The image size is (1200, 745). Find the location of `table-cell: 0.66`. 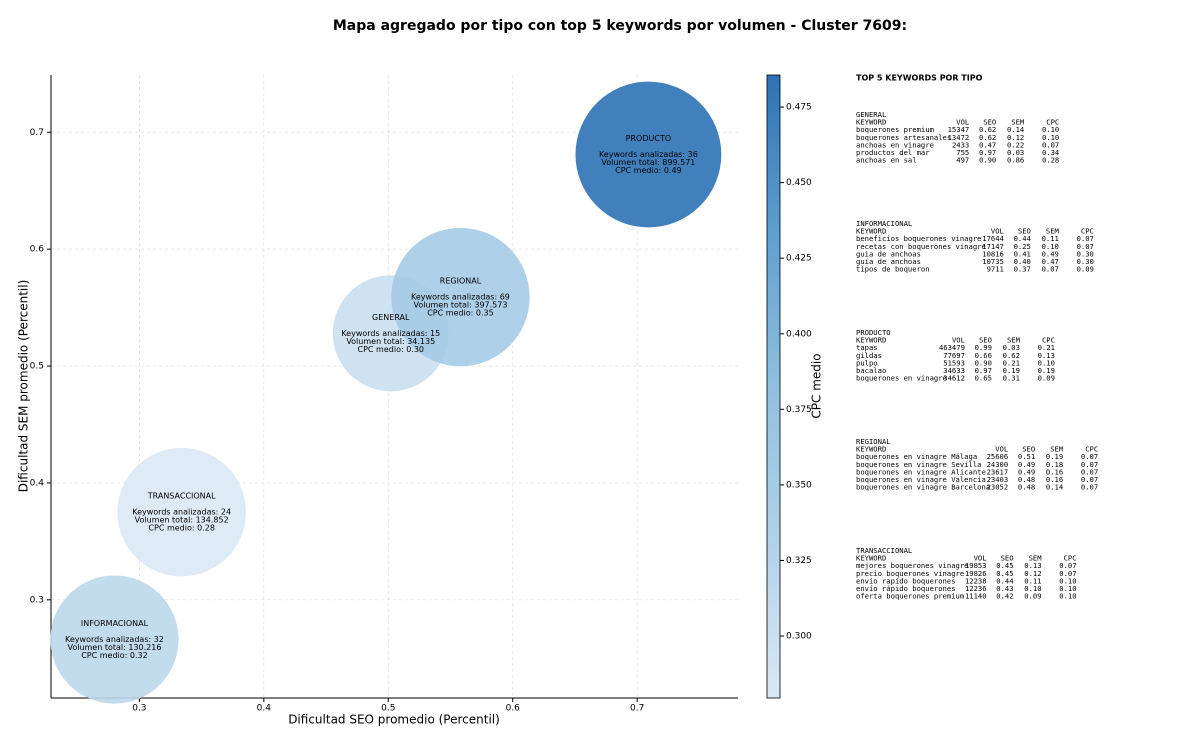

table-cell: 0.66 is located at coordinates (983, 355).